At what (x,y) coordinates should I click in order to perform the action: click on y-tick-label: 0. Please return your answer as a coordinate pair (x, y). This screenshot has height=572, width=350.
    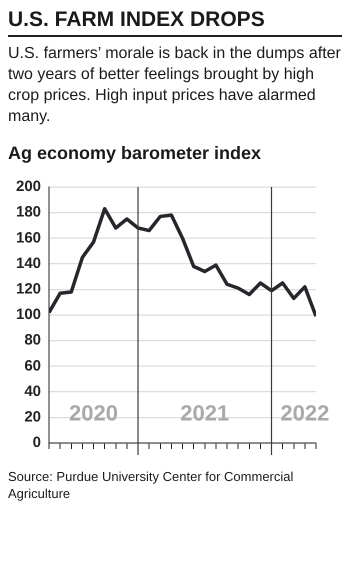
    Looking at the image, I should click on (37, 443).